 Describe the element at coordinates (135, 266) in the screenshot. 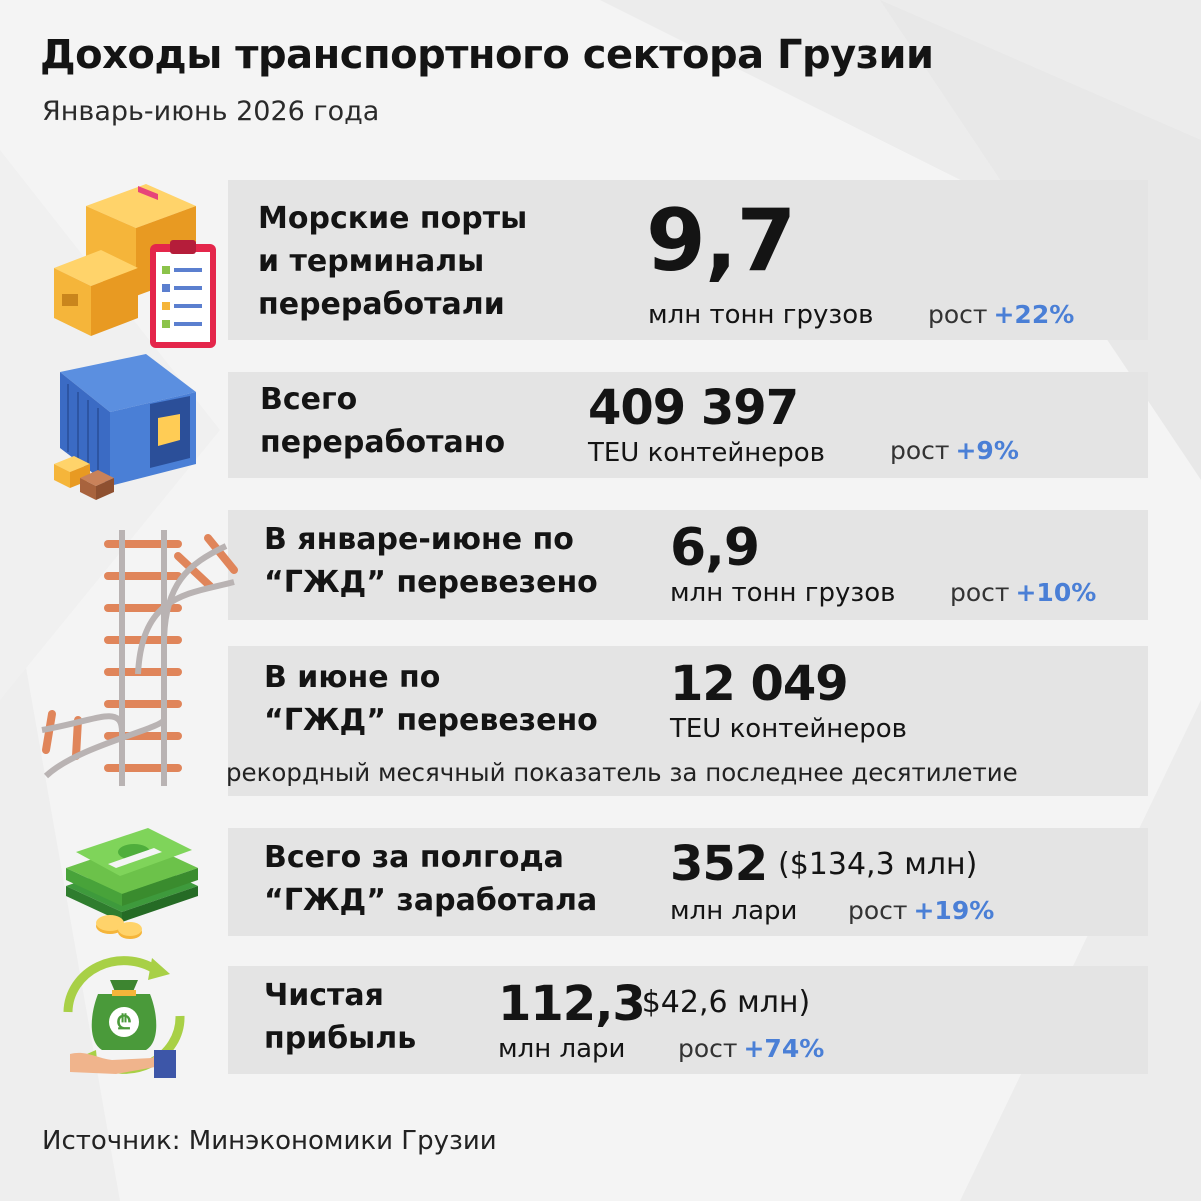

I see `cargo-boxes-clipboard-icon` at that location.